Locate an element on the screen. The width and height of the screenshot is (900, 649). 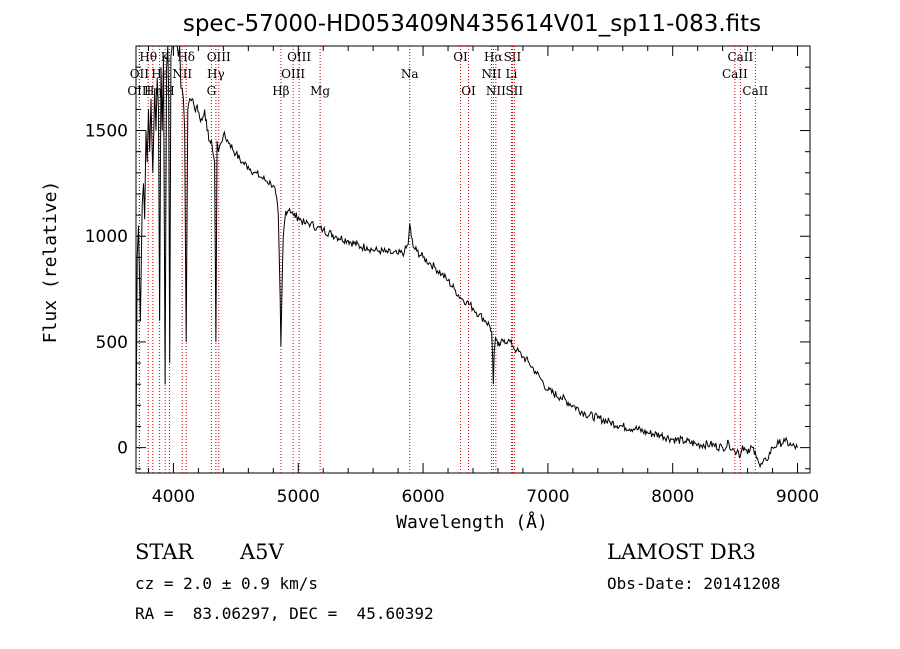
x-axis-label: Wavelength (Å) is located at coordinates (472, 522).